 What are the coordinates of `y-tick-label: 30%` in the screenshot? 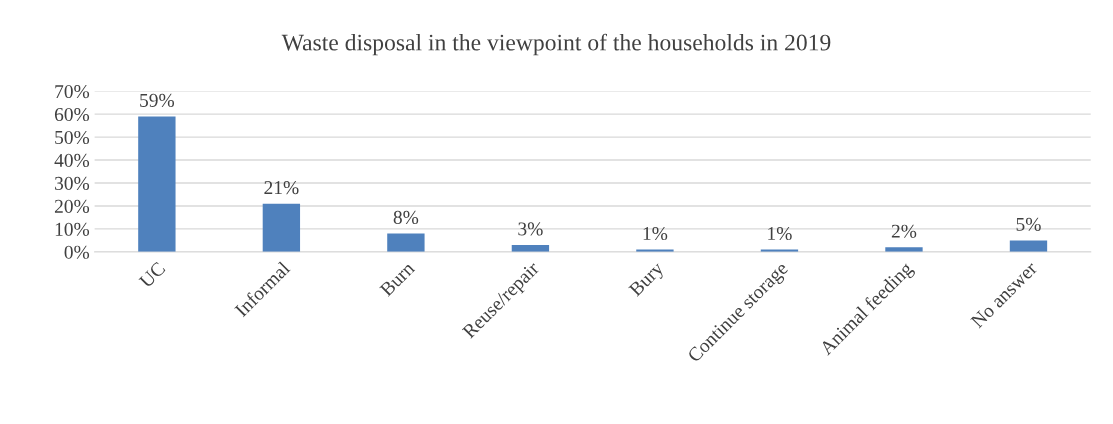 It's located at (72, 183).